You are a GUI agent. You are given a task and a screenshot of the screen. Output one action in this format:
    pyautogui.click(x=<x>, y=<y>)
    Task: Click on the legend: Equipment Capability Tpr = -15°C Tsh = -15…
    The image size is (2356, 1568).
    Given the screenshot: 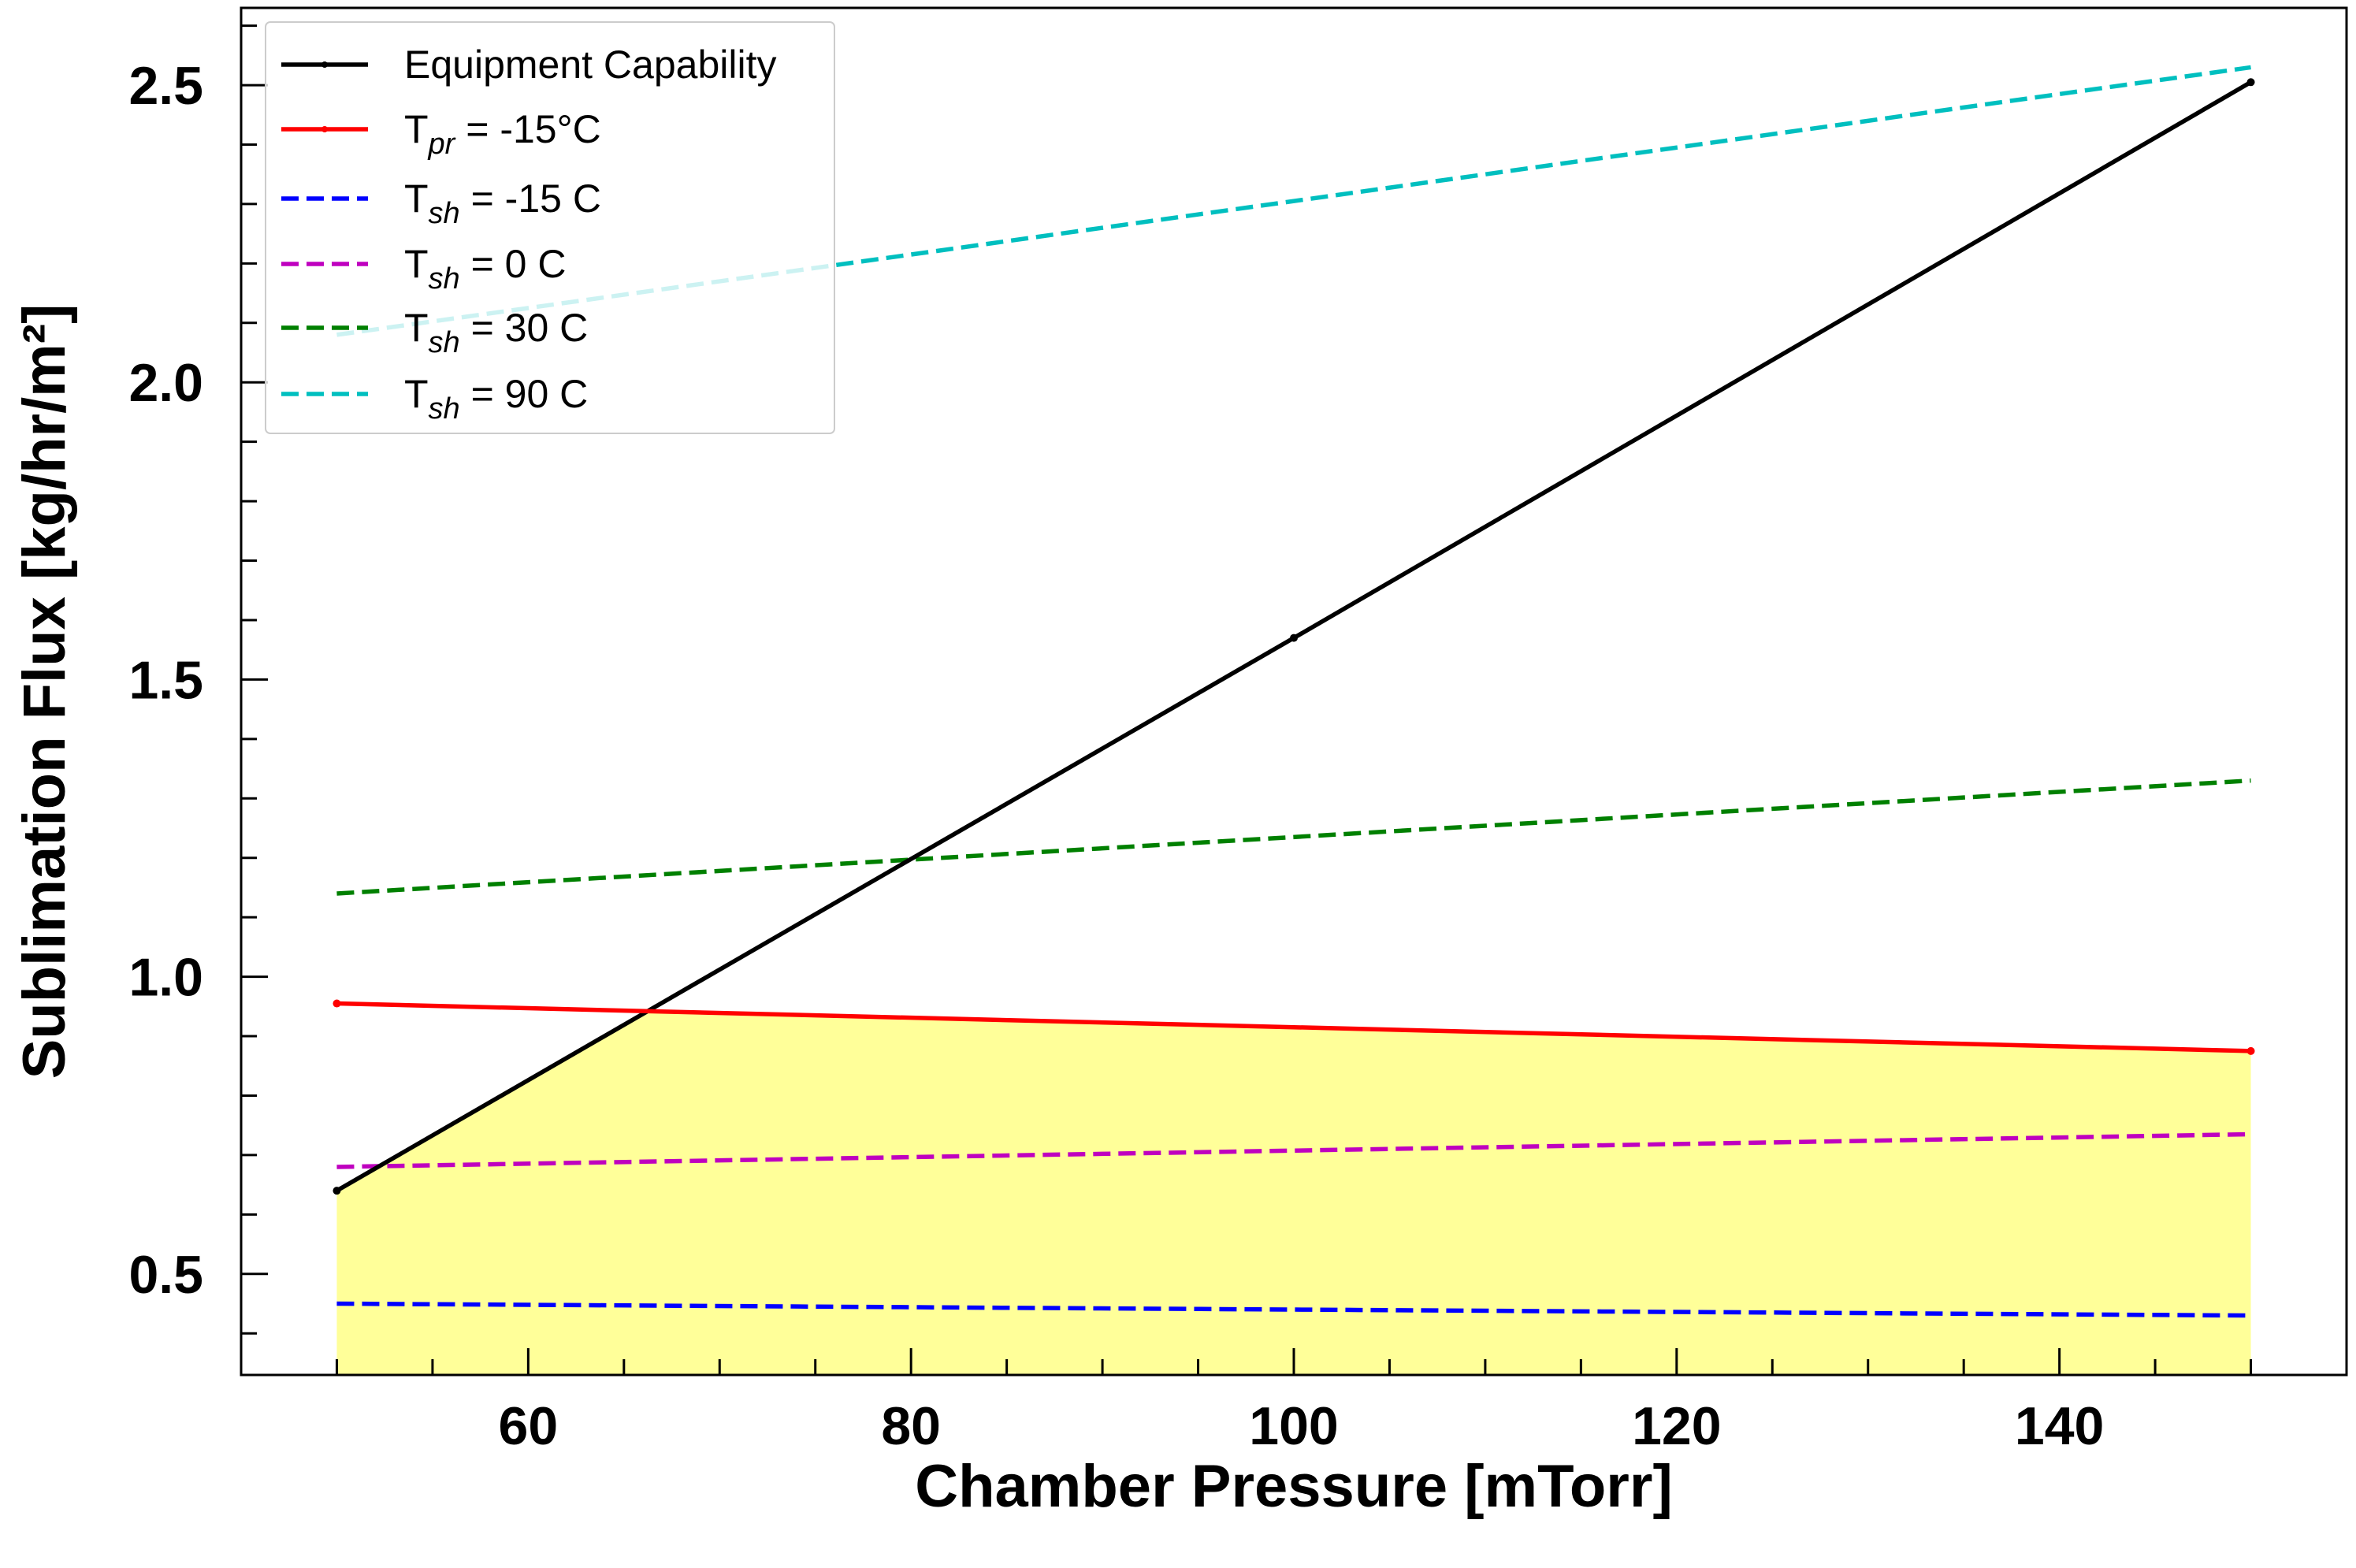 What is the action you would take?
    pyautogui.click(x=550, y=228)
    